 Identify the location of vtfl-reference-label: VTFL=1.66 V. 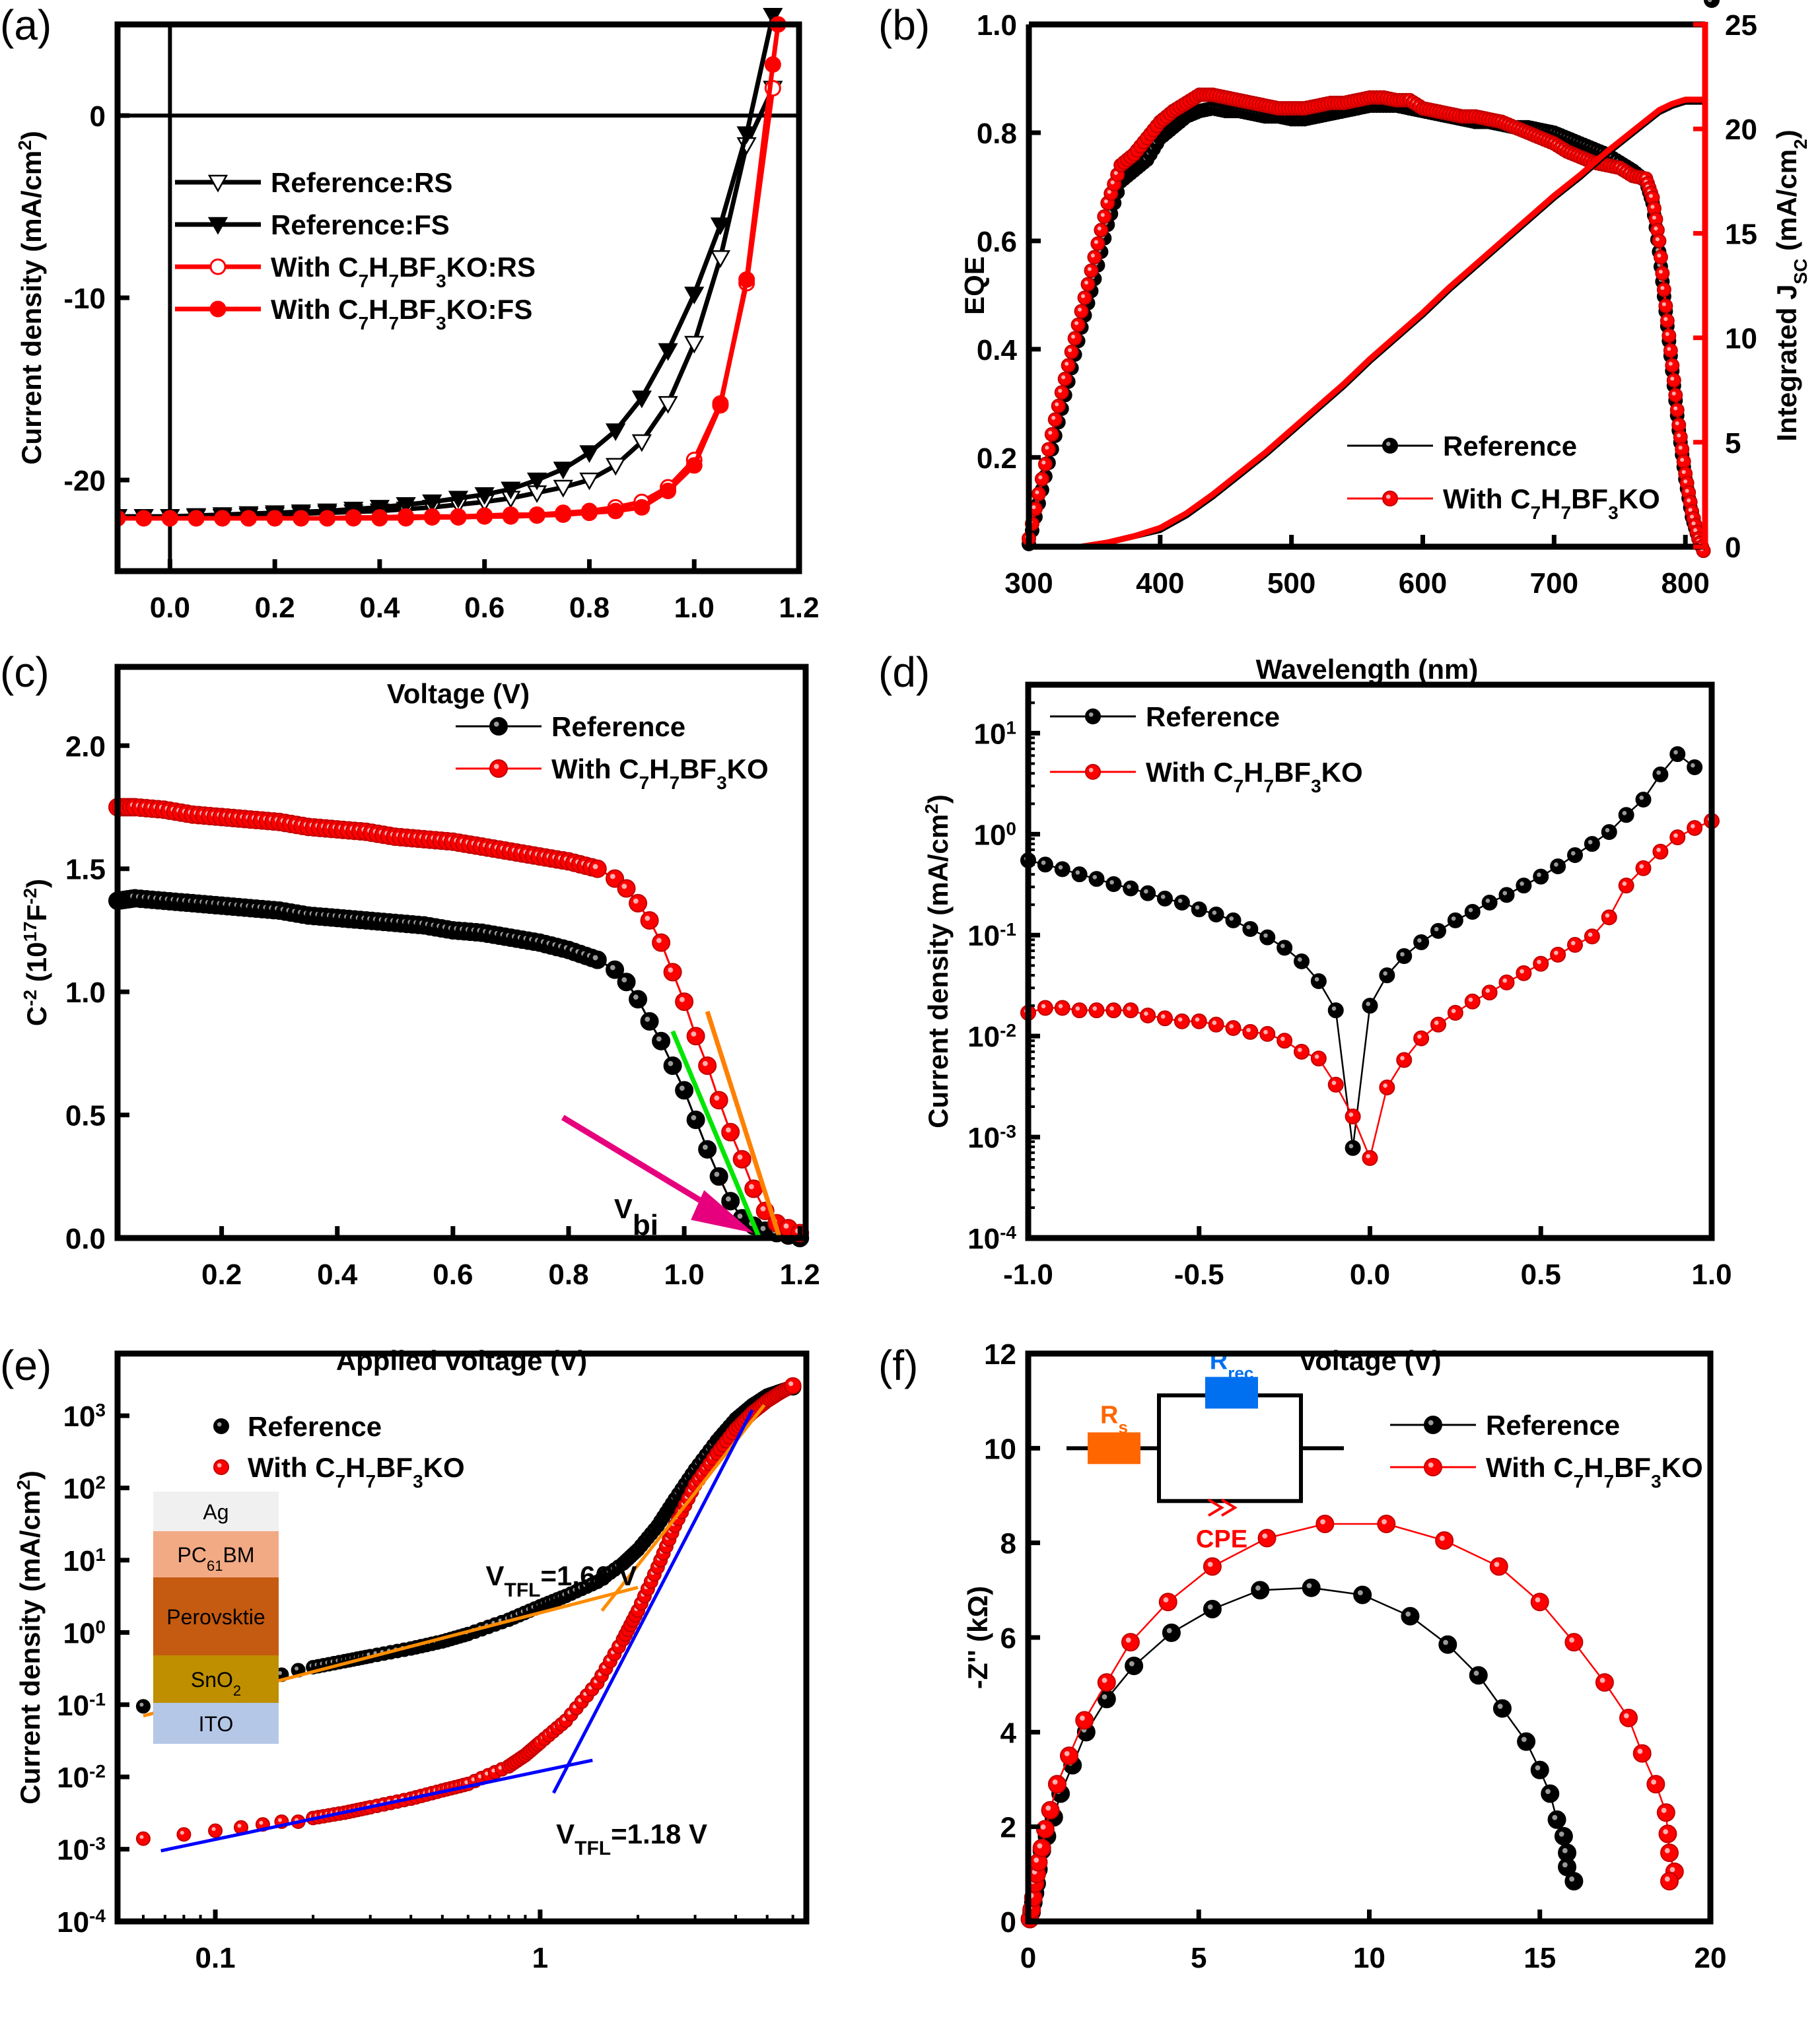
(561, 1580).